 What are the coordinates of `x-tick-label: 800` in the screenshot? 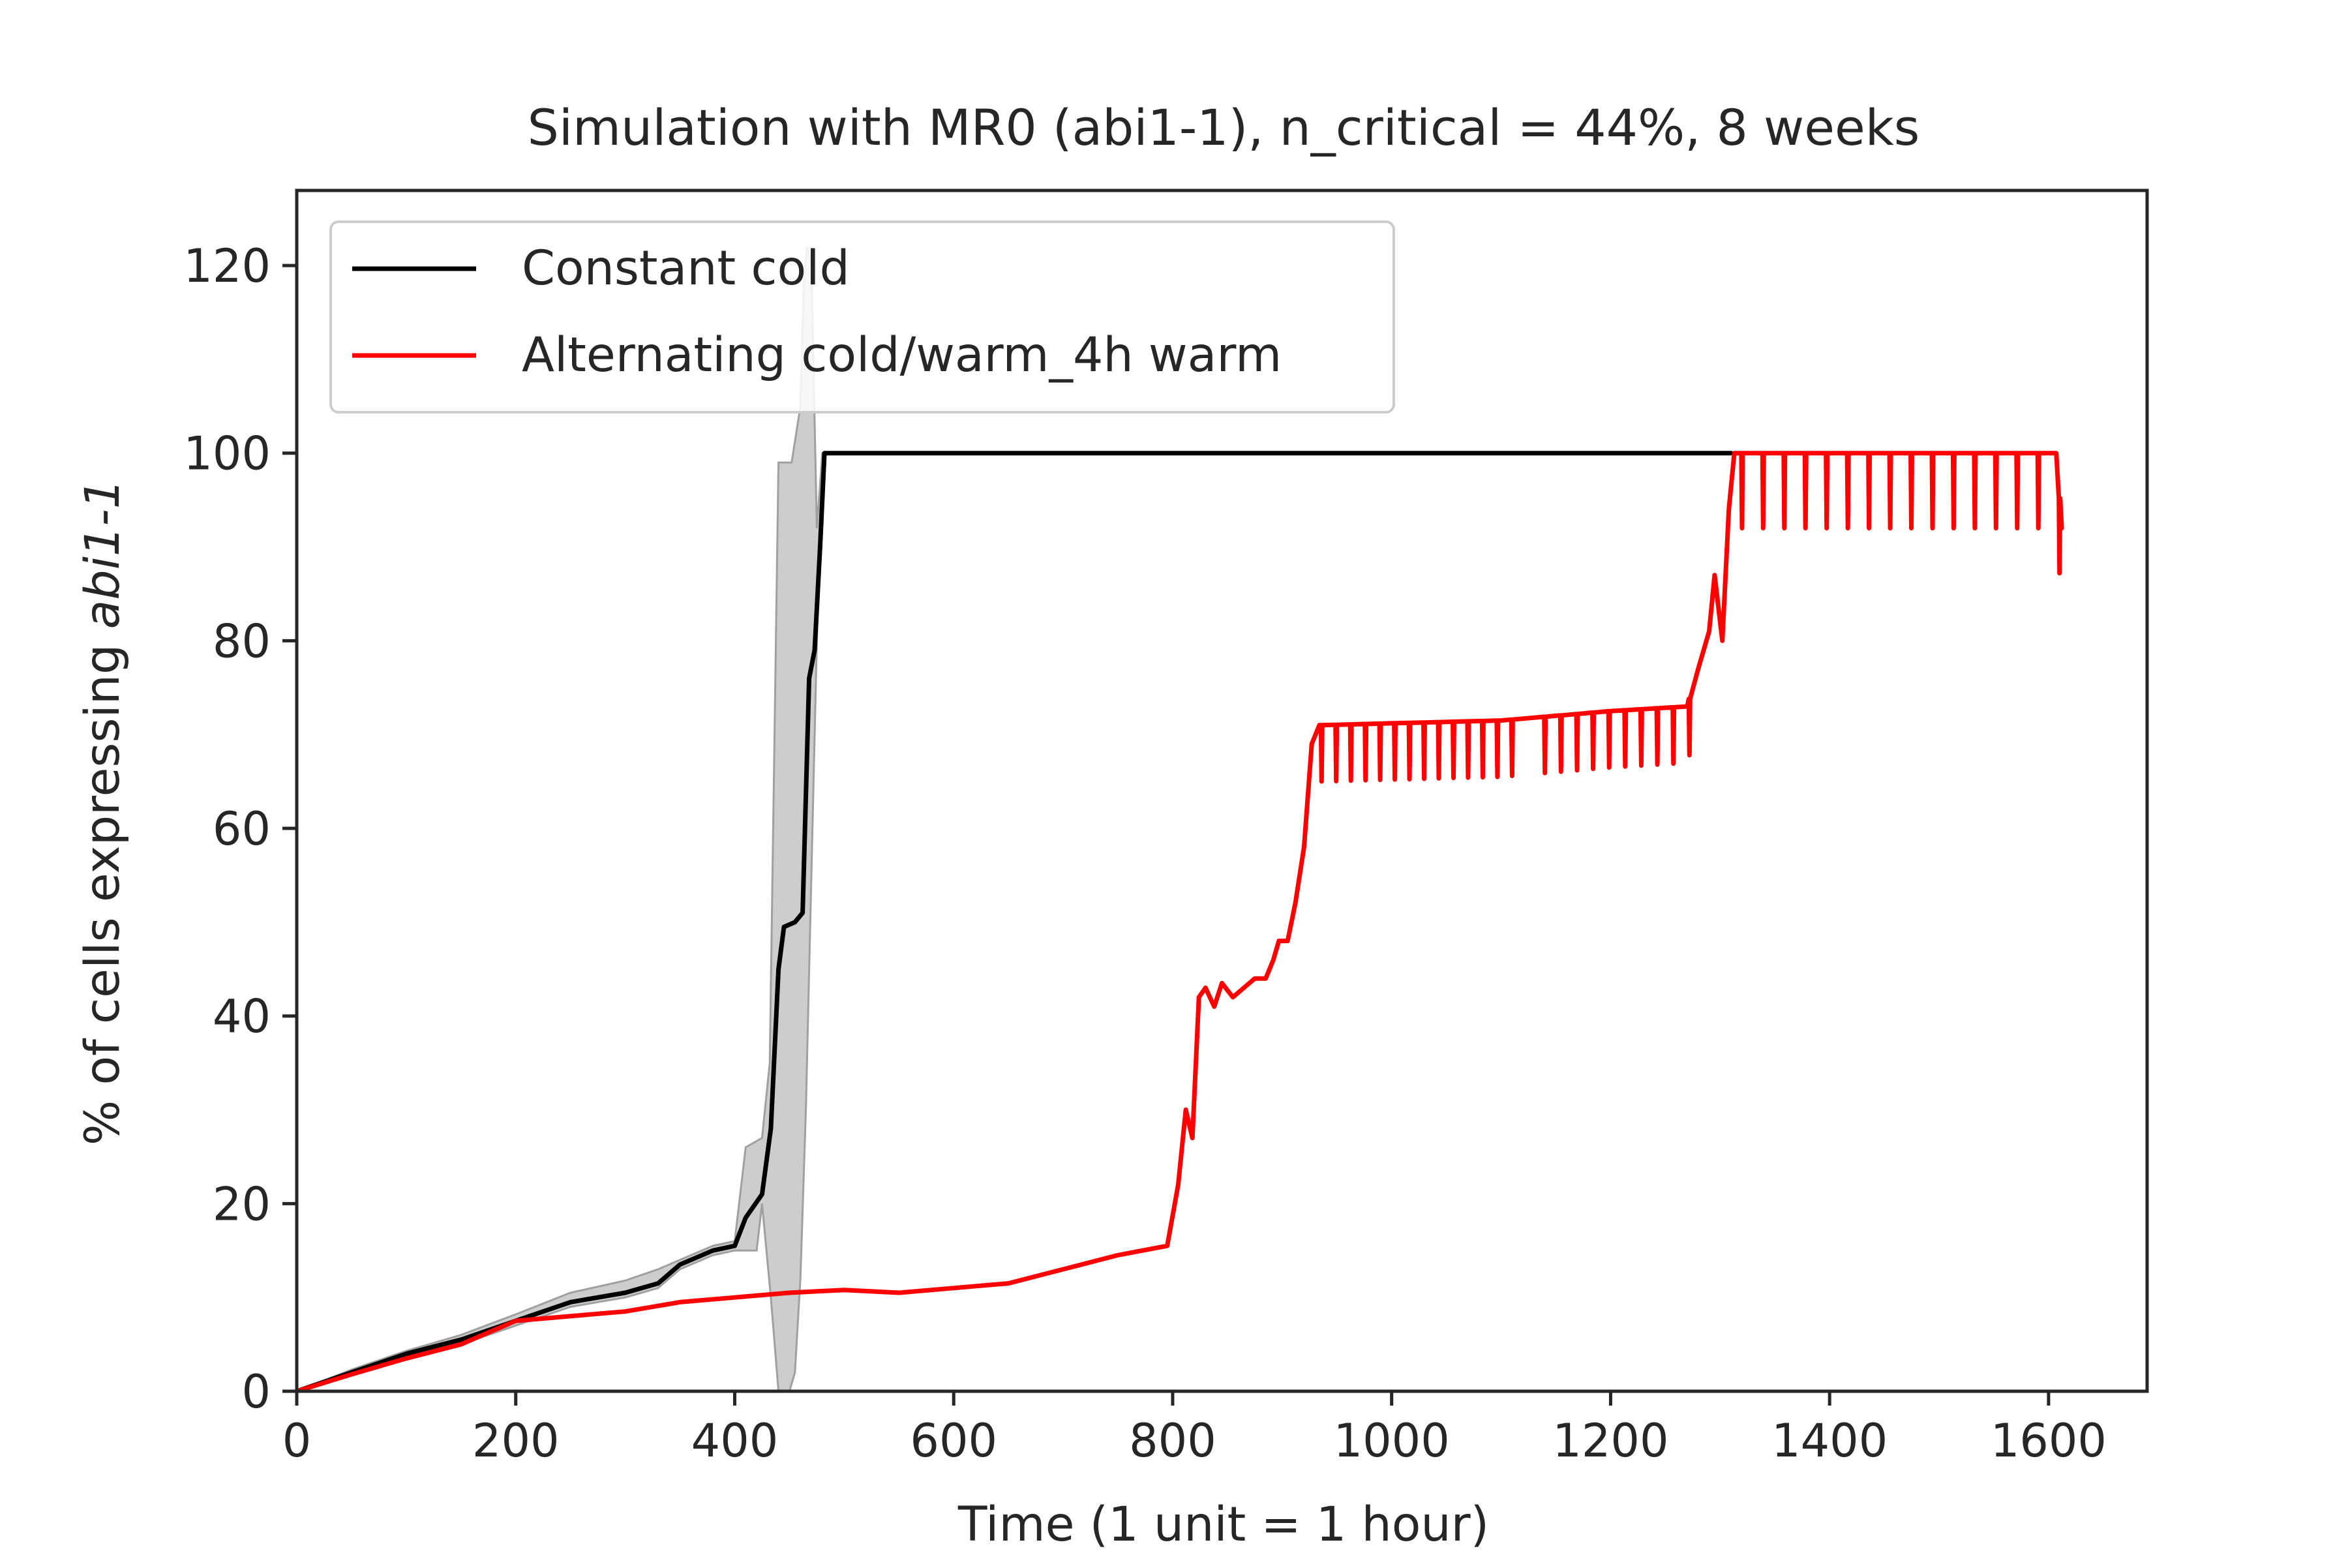 It's located at (1173, 1441).